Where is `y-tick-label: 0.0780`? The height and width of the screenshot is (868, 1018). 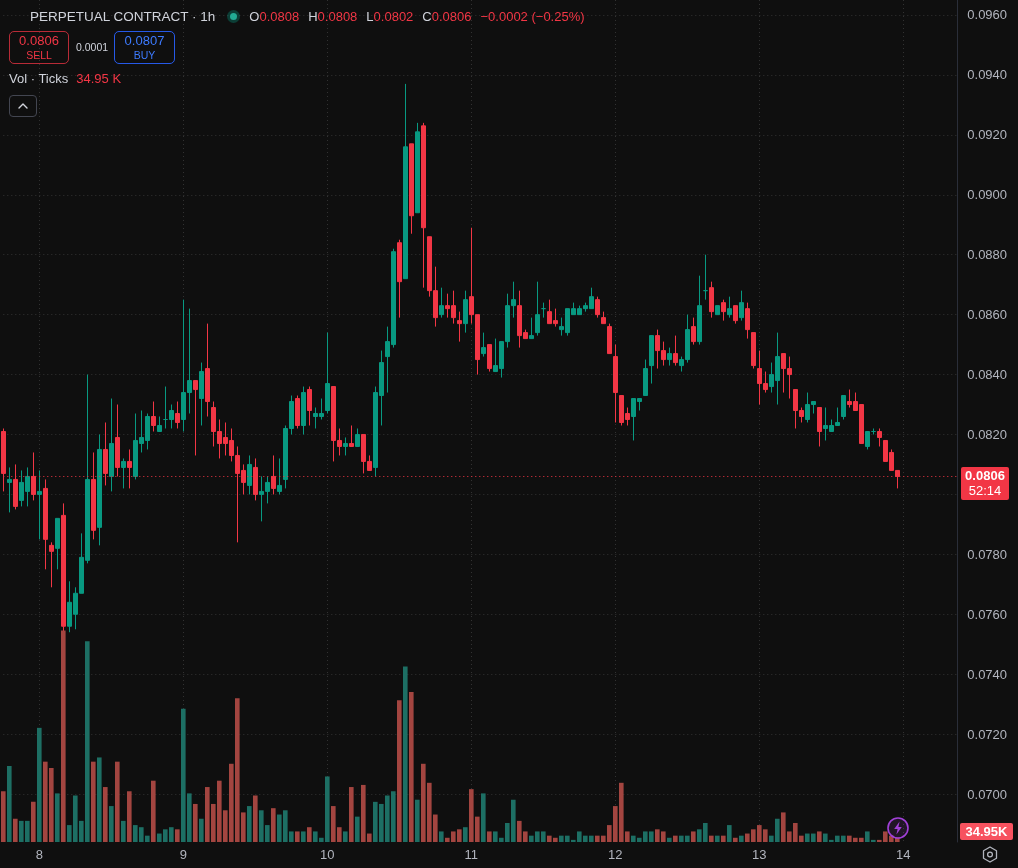
y-tick-label: 0.0780 is located at coordinates (987, 554).